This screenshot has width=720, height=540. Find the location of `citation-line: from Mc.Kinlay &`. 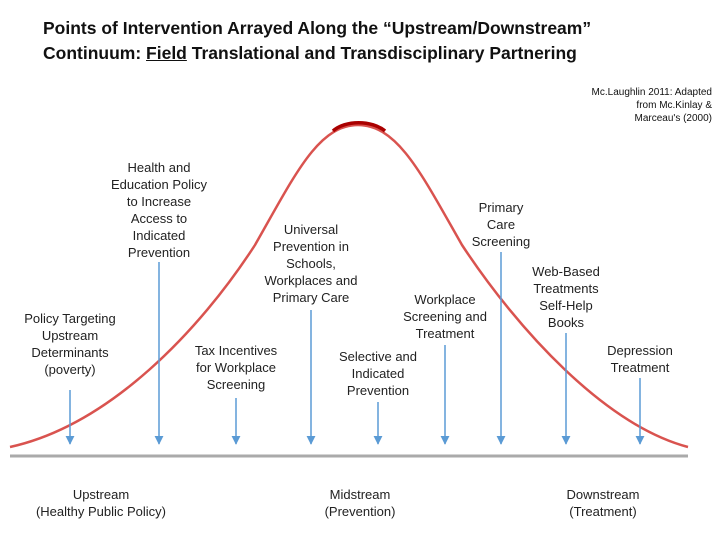

citation-line: from Mc.Kinlay & is located at coordinates (674, 105).